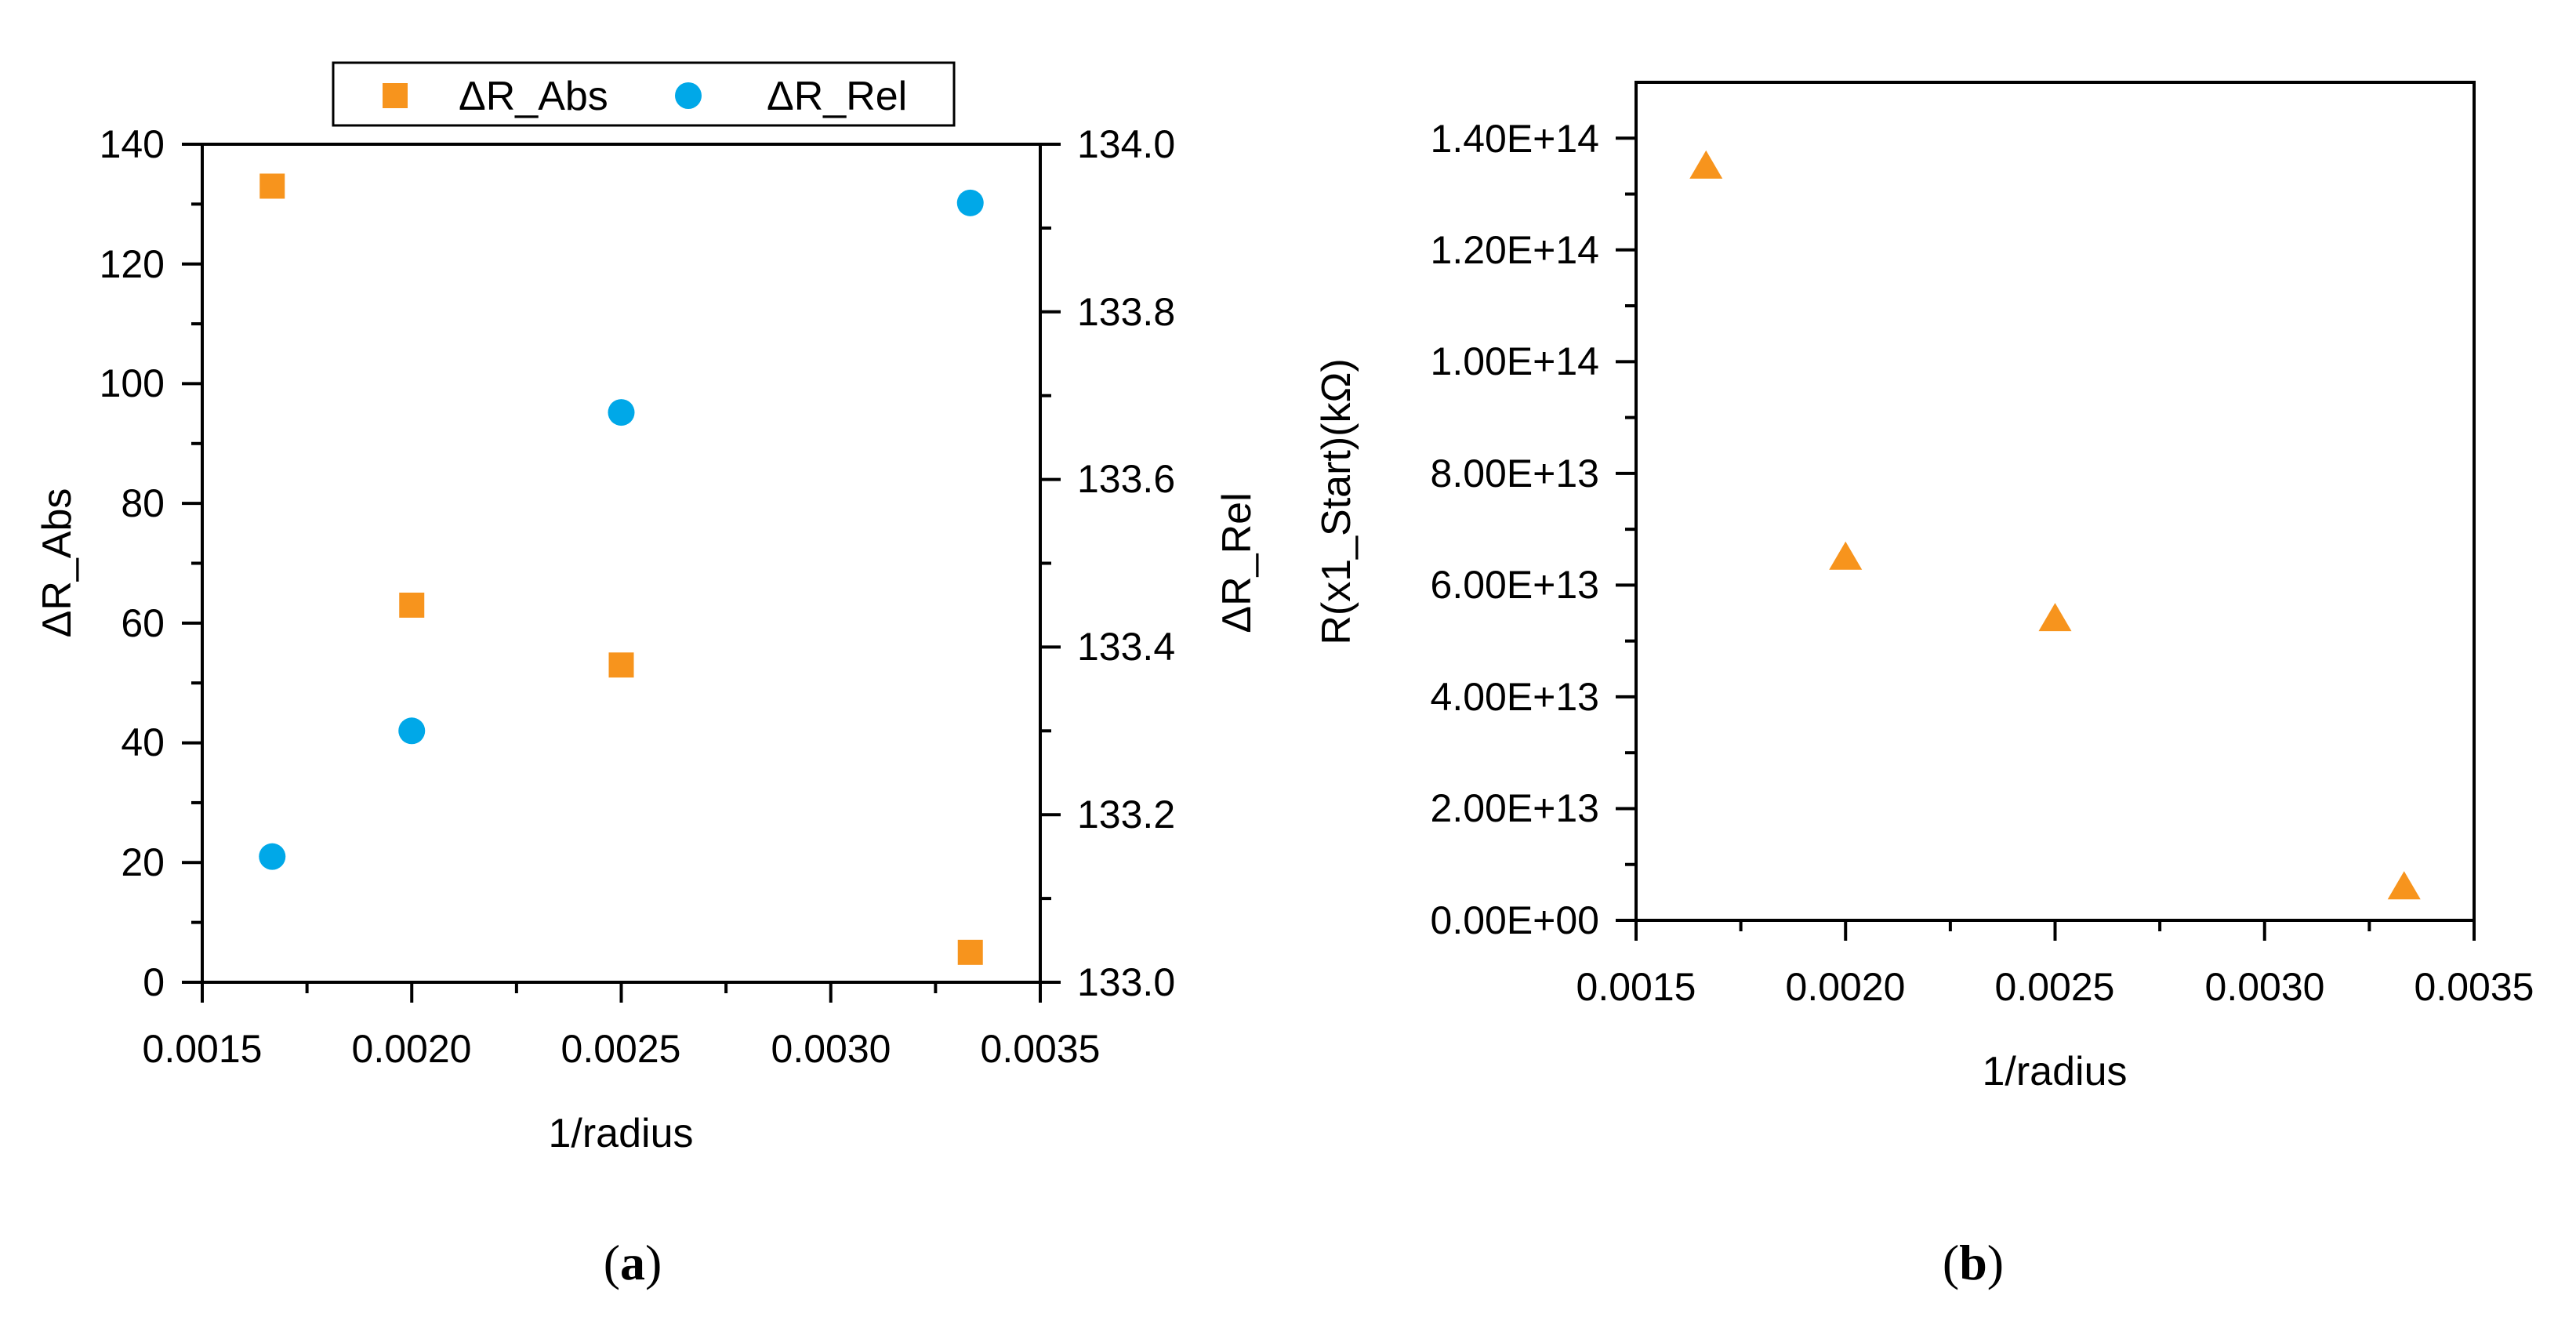 The height and width of the screenshot is (1317, 2576). Describe the element at coordinates (1126, 479) in the screenshot. I see `panel-a-ytick-right-label: 133.6` at that location.